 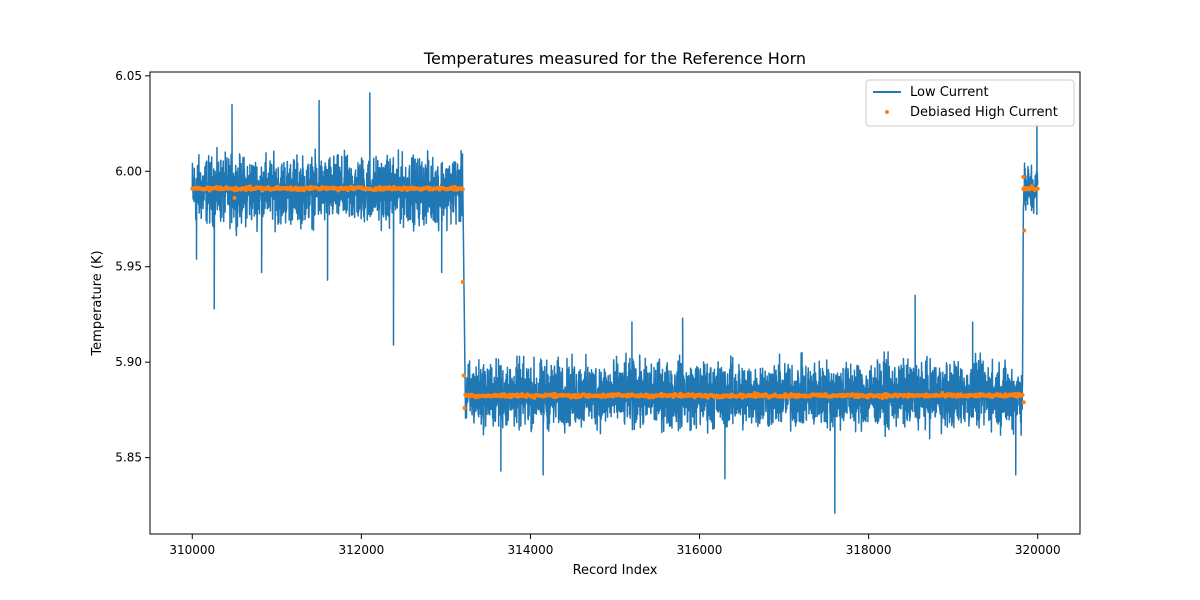 I want to click on y-tick-label: 6.00, so click(x=128, y=171).